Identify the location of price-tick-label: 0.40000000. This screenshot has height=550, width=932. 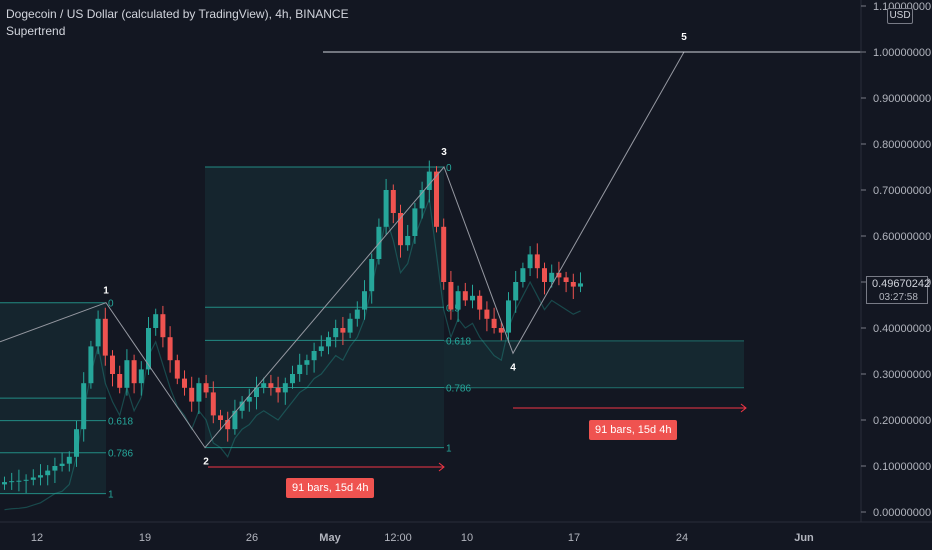
(902, 329).